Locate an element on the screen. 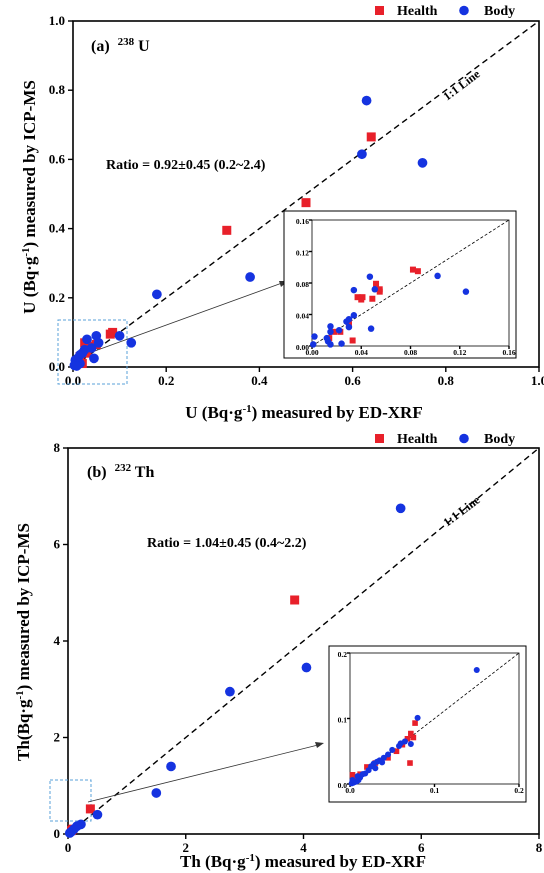  inset-a: 0.00 0.04 0.08 0.12 0.16 0.00 0.04 0.08 0.12 0.16 is located at coordinates (400, 284).